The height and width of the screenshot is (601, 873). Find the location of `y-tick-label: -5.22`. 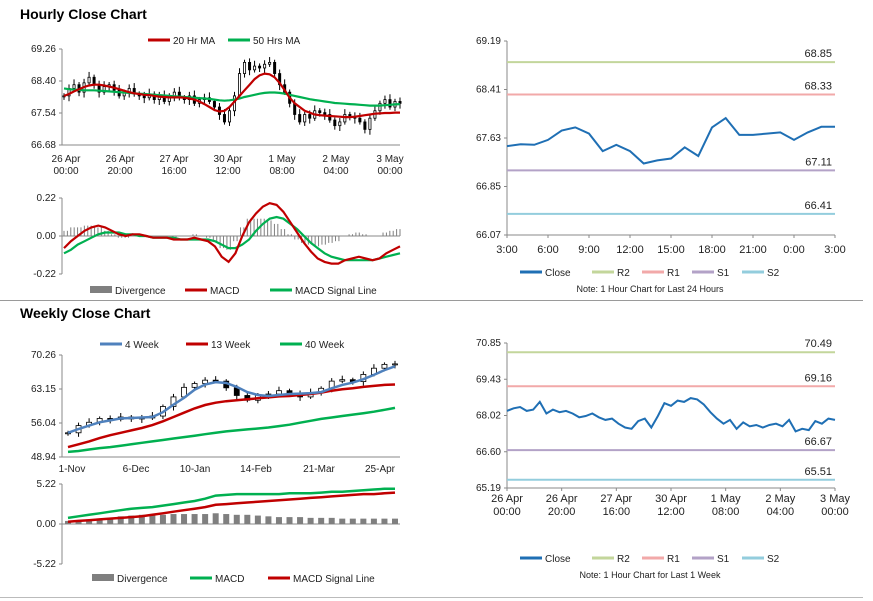

y-tick-label: -5.22 is located at coordinates (44, 564).